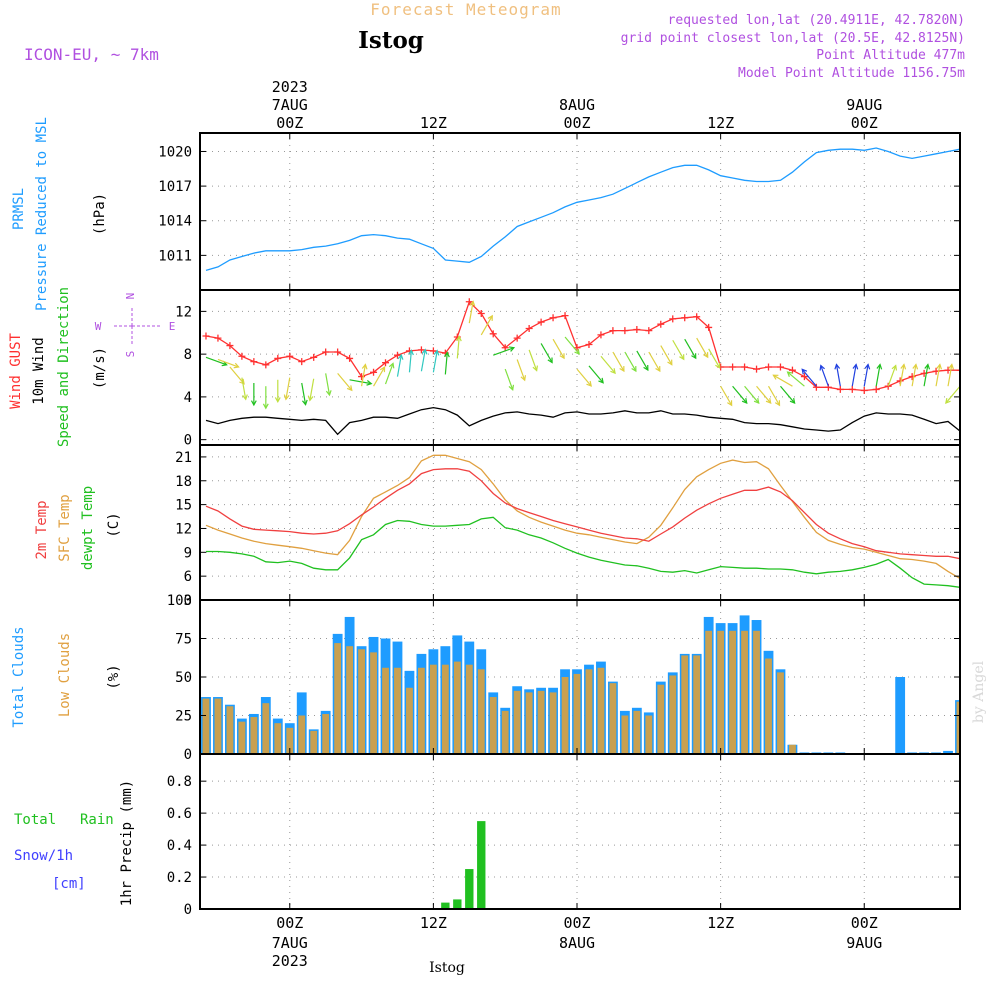  I want to click on temperature-y-tick-label: 15, so click(183, 506).